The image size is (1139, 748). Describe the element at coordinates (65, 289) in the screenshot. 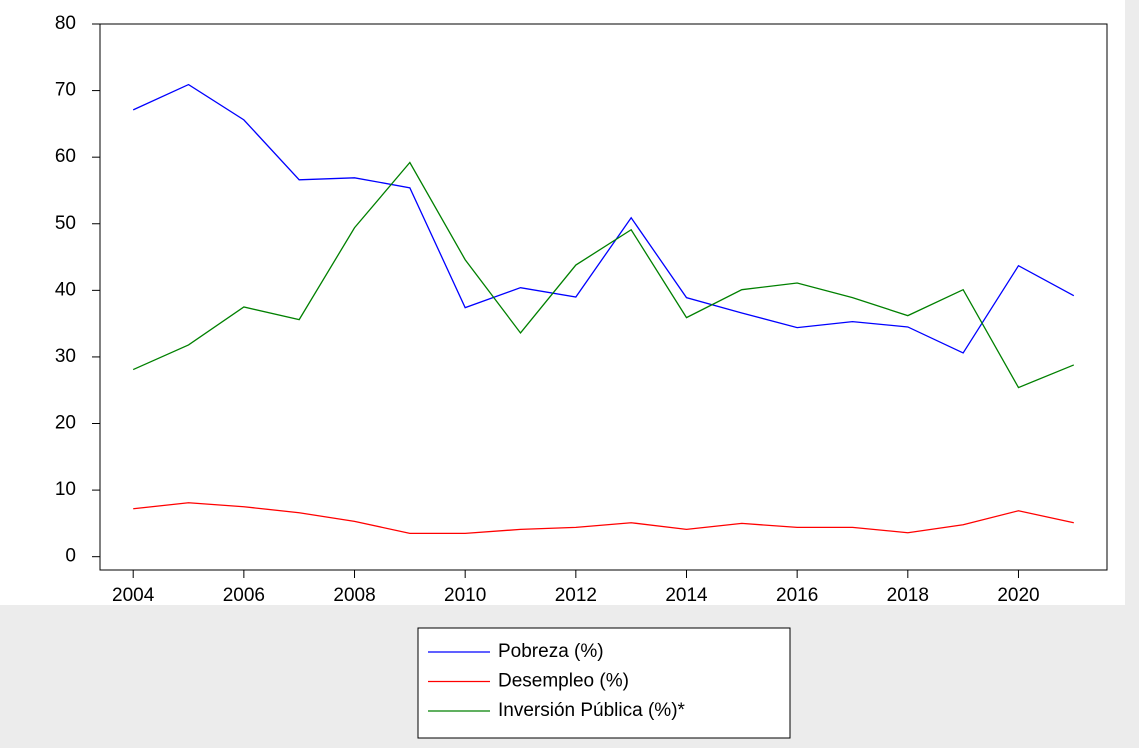

I see `y-tick-label: 40` at that location.